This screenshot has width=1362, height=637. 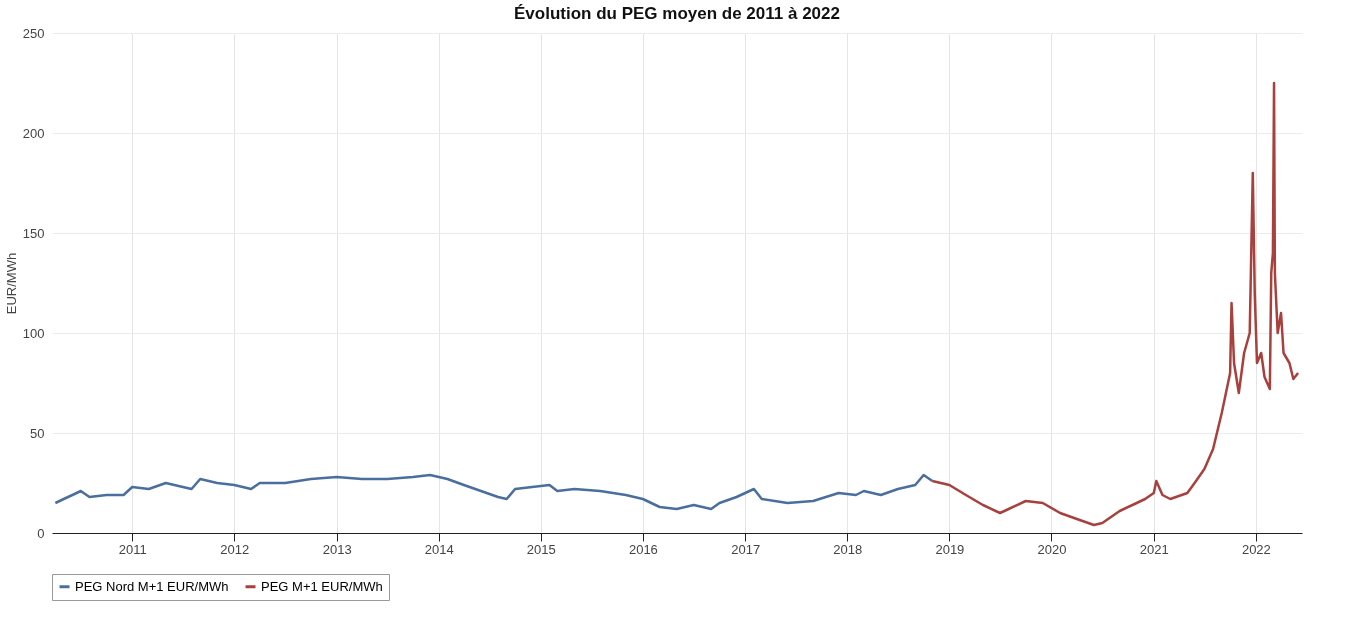 I want to click on x-tick-label: 2019, so click(x=950, y=549).